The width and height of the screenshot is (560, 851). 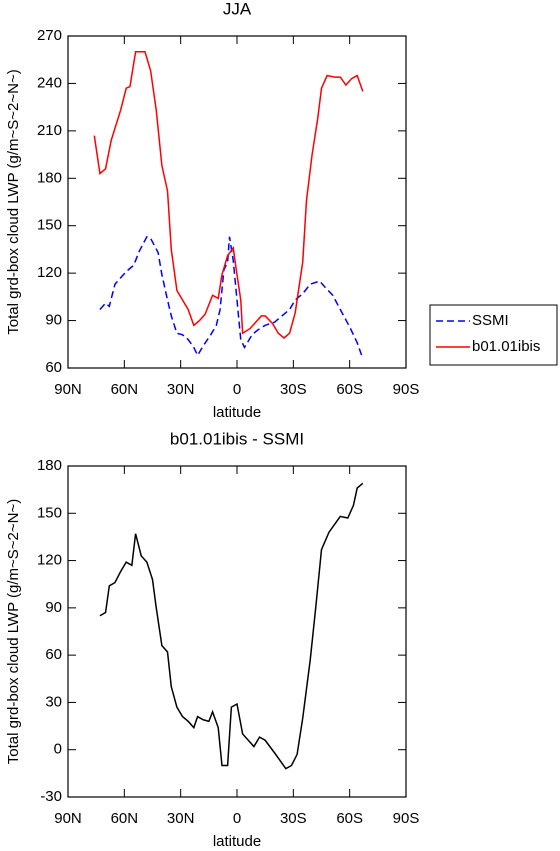 What do you see at coordinates (49, 130) in the screenshot?
I see `y-tick-label: 210` at bounding box center [49, 130].